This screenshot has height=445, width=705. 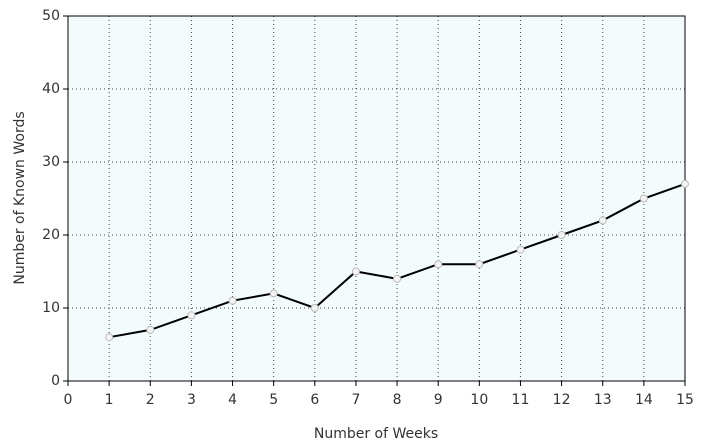 I want to click on x-tick-label: 11, so click(x=521, y=400).